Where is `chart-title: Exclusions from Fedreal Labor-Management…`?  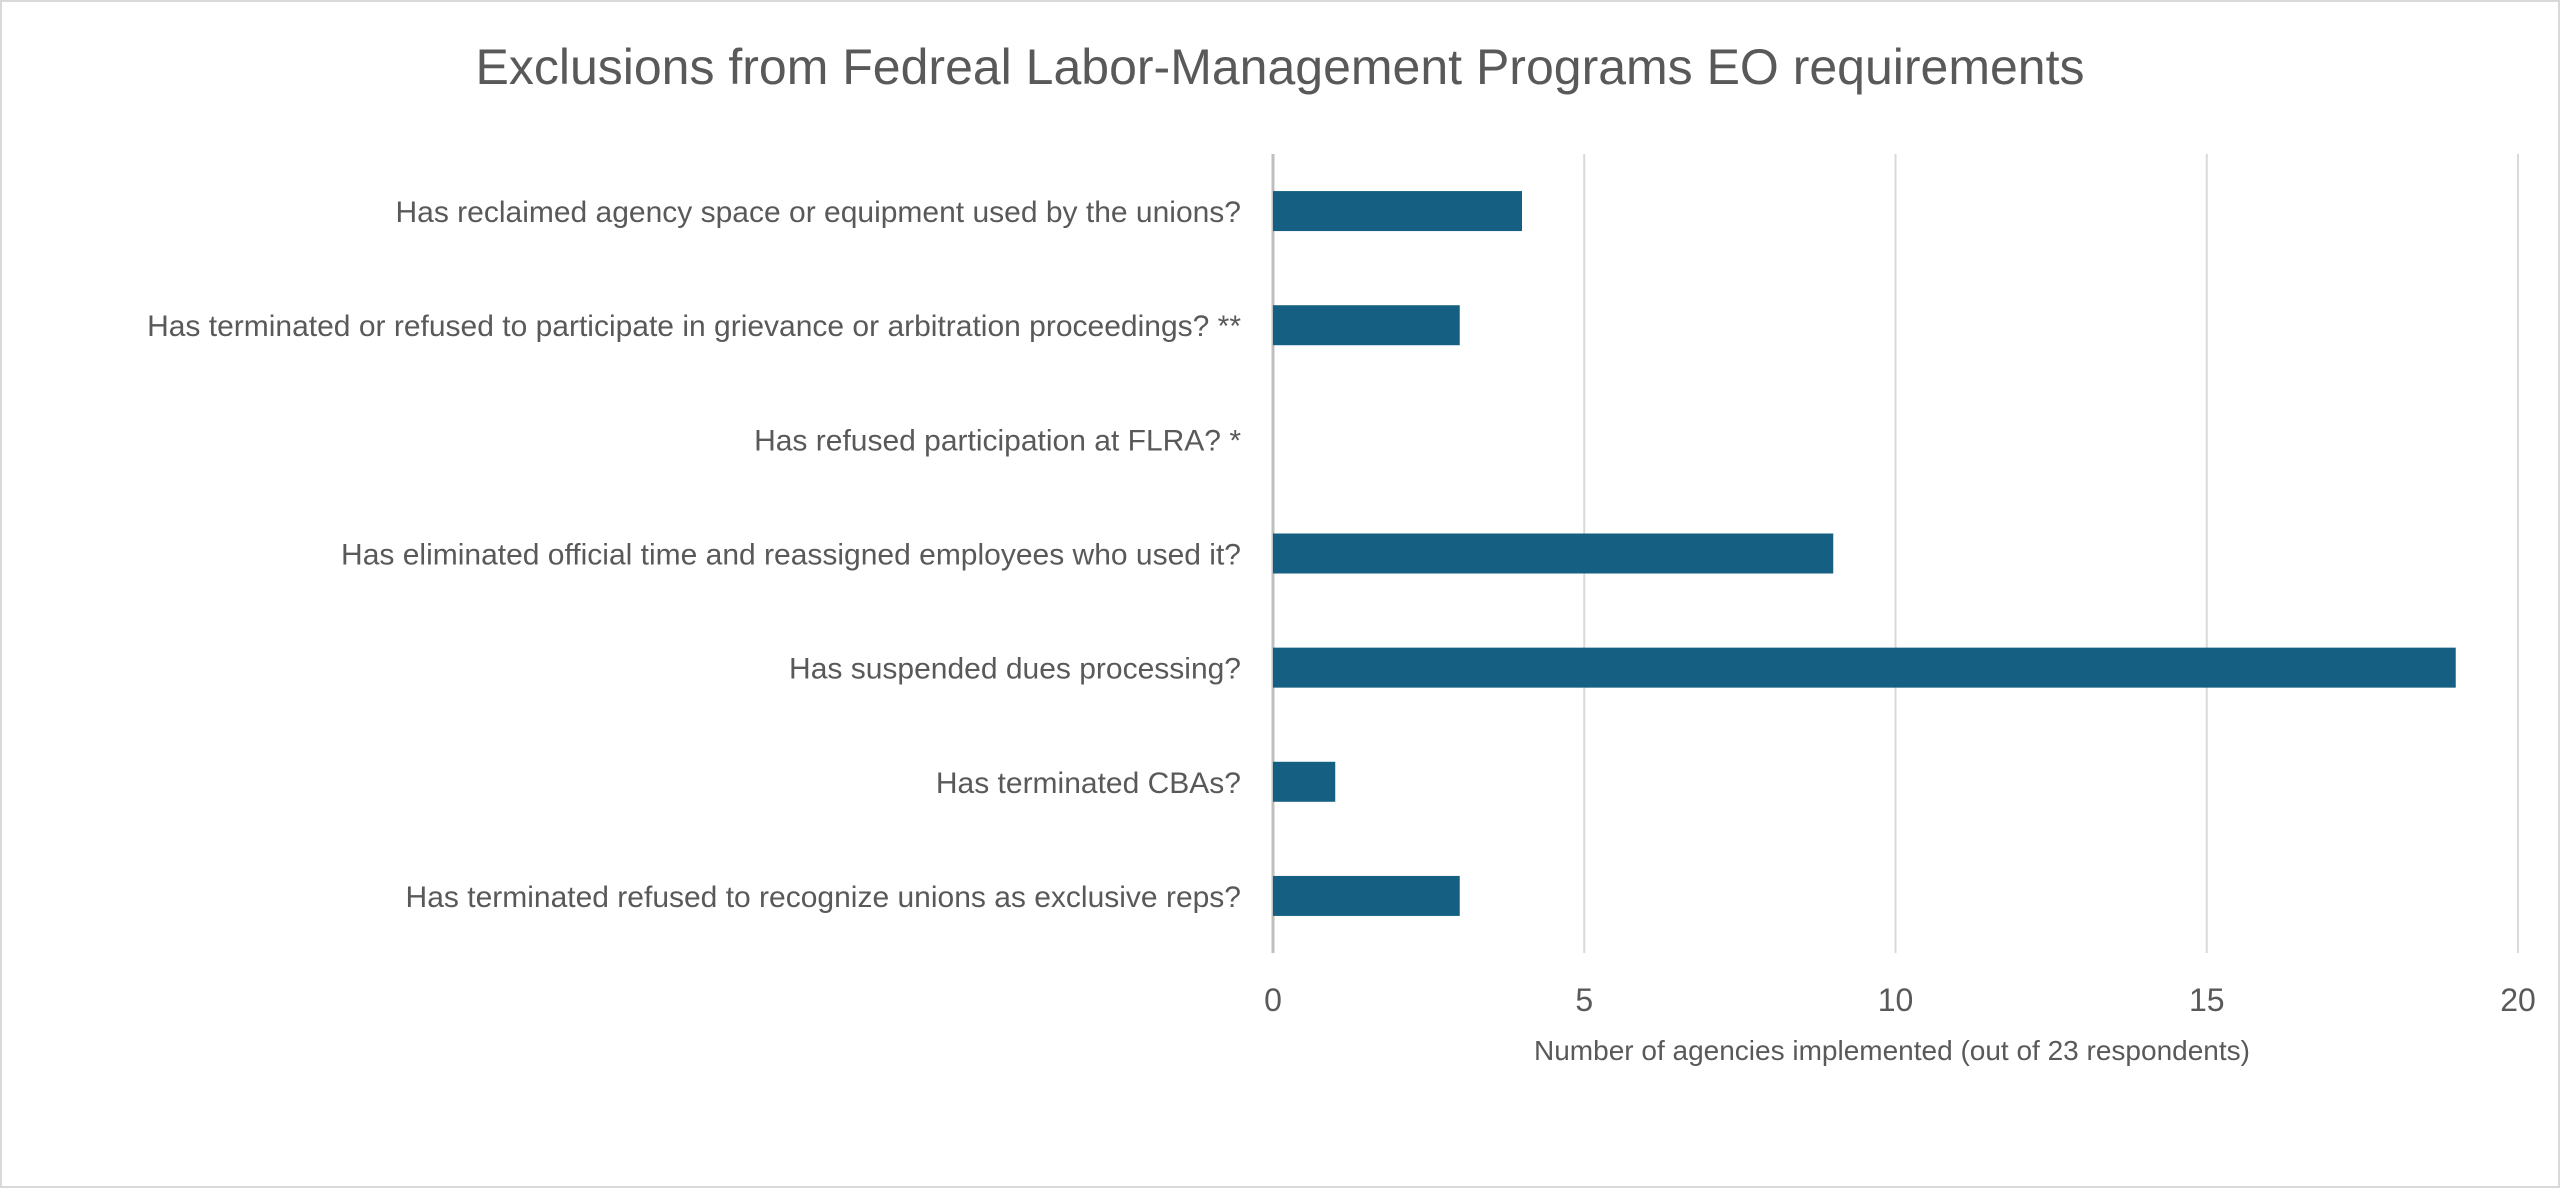
chart-title: Exclusions from Fedreal Labor-Management… is located at coordinates (1279, 67).